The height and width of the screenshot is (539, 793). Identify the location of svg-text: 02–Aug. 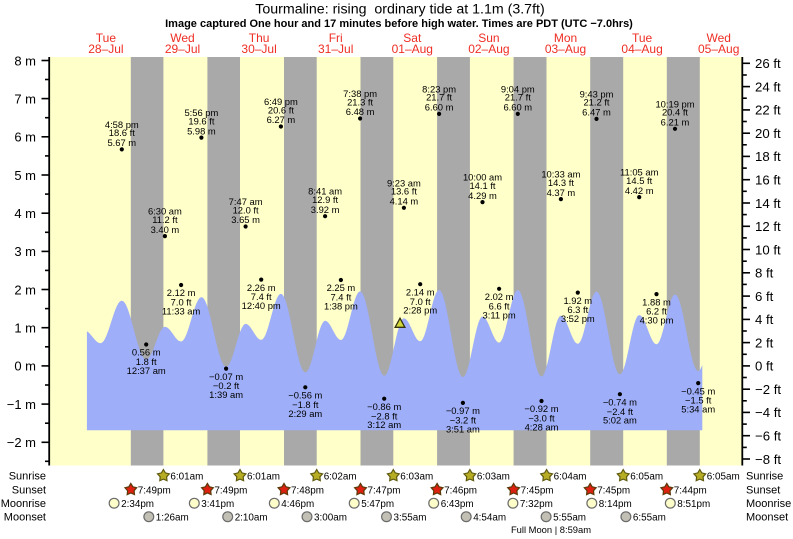
(488, 49).